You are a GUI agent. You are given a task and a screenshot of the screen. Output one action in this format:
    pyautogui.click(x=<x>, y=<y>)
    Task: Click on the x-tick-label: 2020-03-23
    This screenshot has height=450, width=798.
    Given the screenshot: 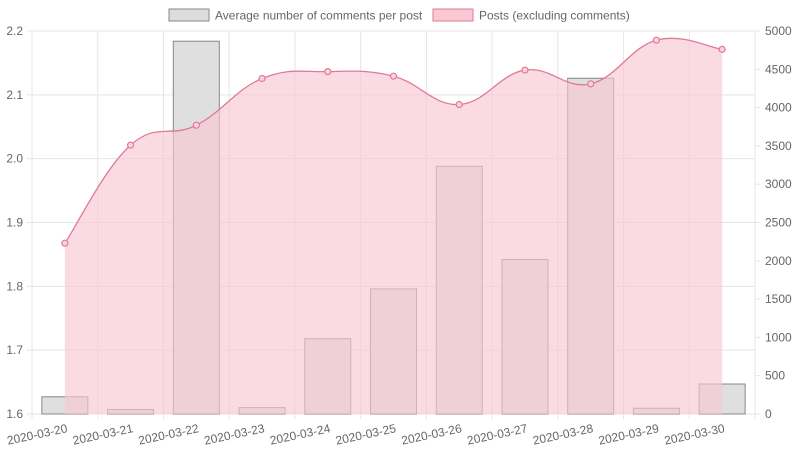 What is the action you would take?
    pyautogui.click(x=234, y=434)
    